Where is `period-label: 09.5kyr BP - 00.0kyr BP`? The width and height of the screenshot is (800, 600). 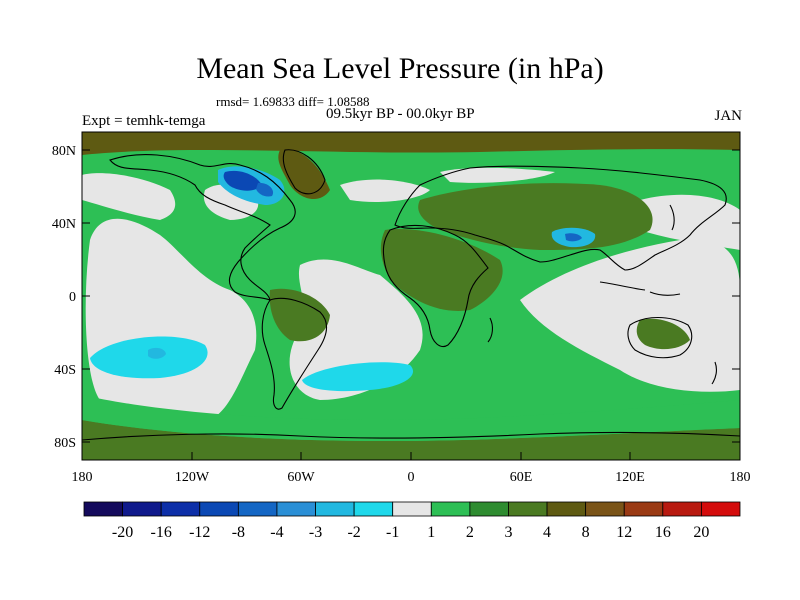 period-label: 09.5kyr BP - 00.0kyr BP is located at coordinates (400, 114).